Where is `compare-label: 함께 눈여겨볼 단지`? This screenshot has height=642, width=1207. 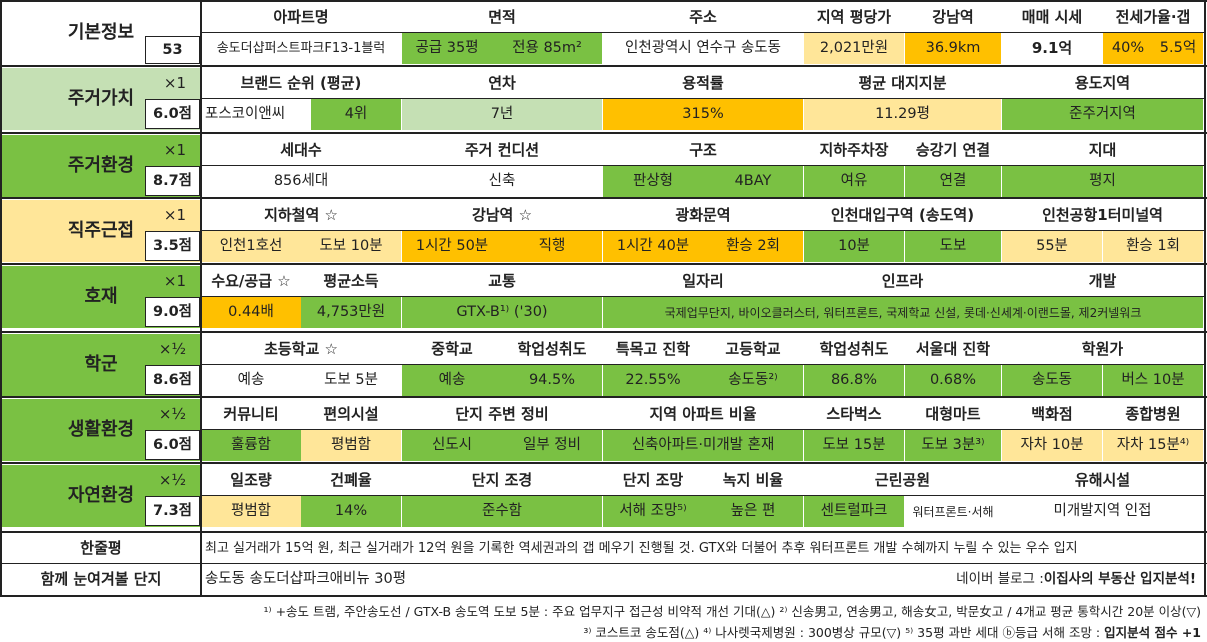
compare-label: 함께 눈여겨볼 단지 is located at coordinates (101, 579).